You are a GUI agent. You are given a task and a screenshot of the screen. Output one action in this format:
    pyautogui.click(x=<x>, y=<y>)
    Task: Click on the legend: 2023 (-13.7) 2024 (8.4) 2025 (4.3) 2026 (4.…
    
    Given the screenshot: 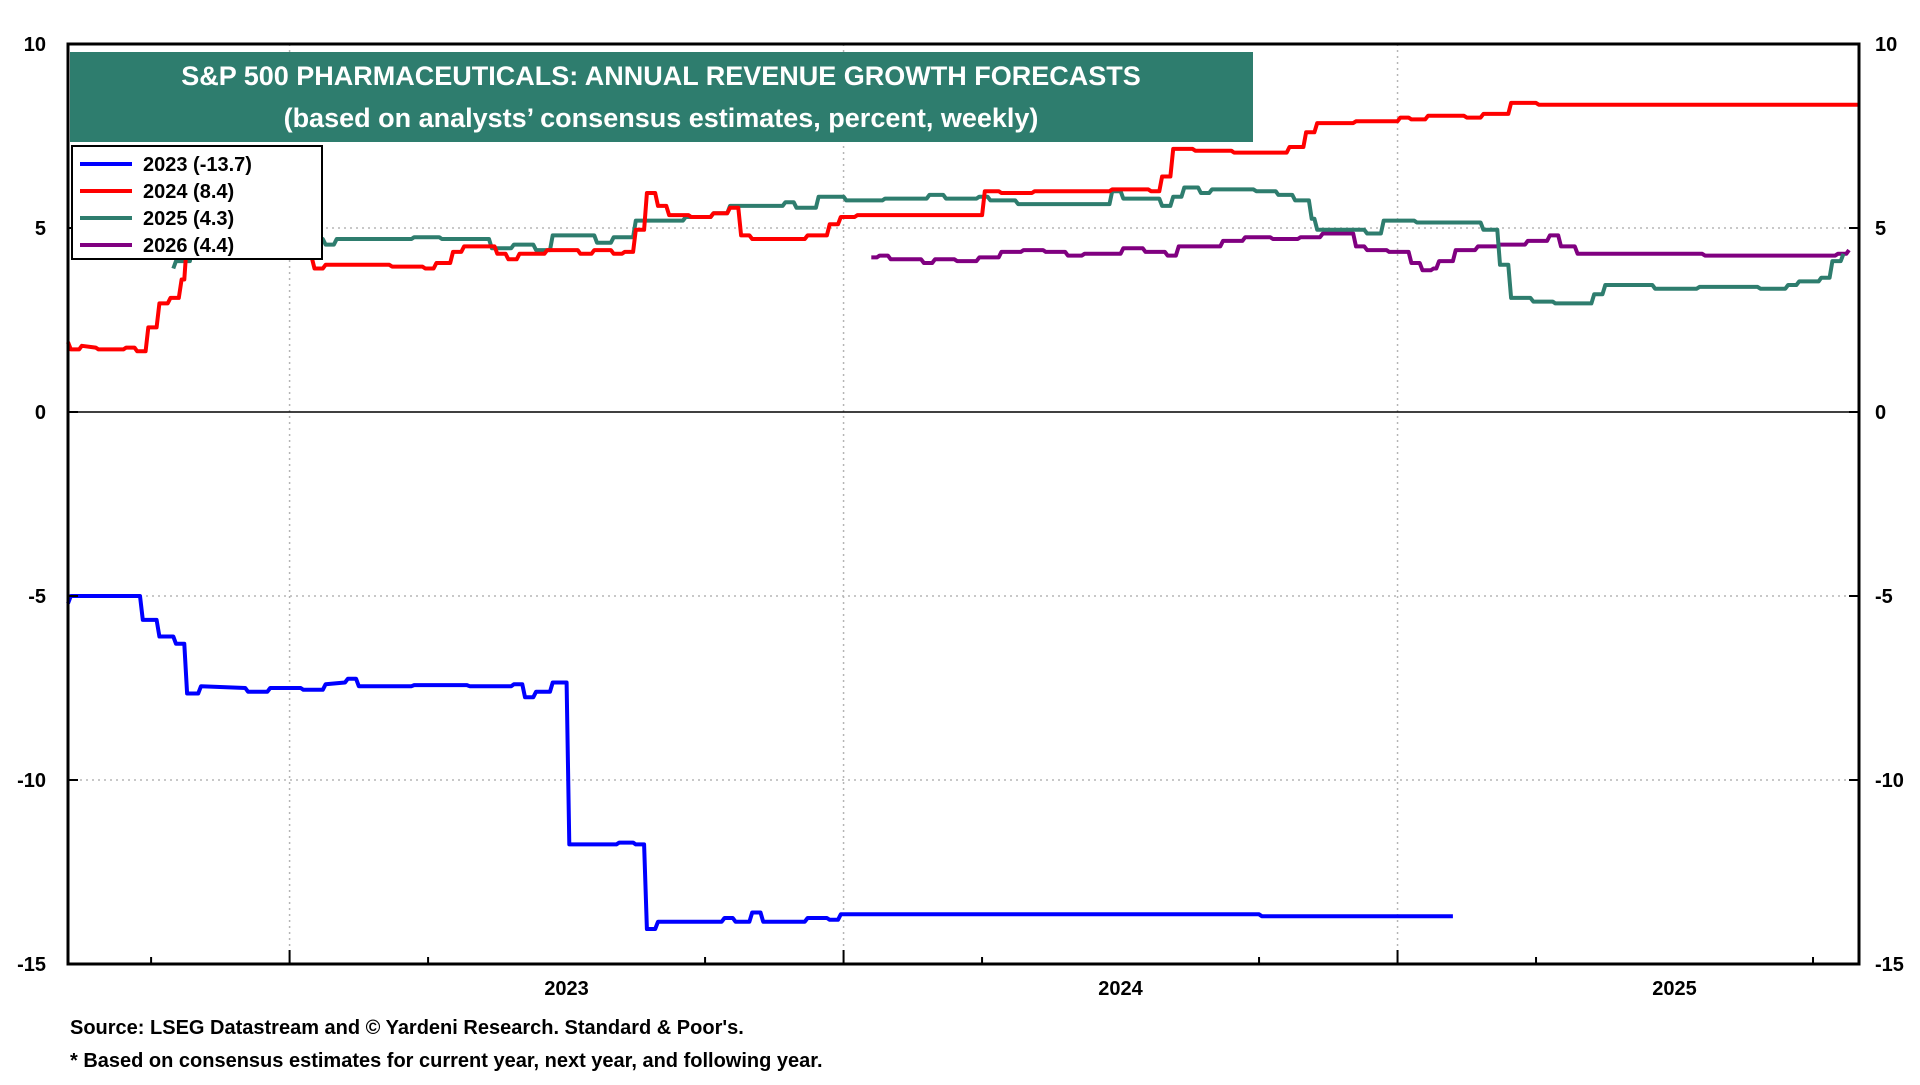 What is the action you would take?
    pyautogui.click(x=197, y=202)
    